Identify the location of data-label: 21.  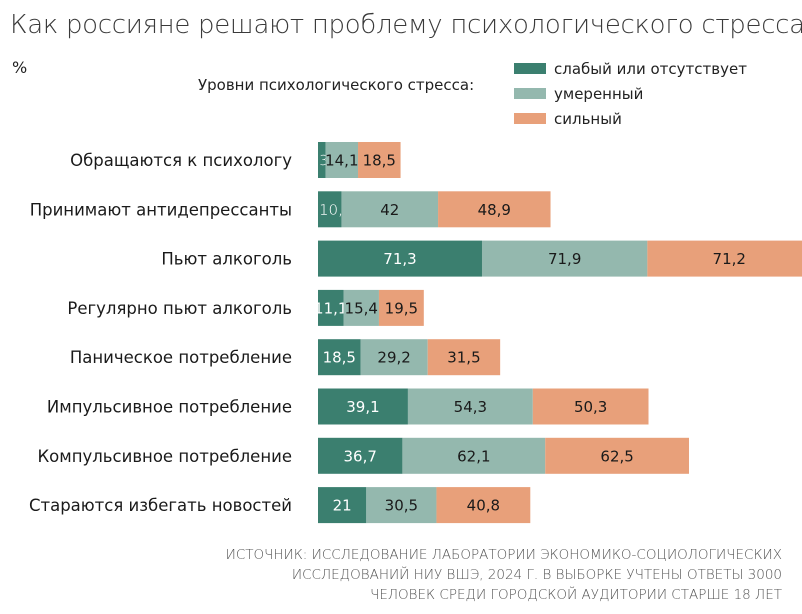
(342, 506).